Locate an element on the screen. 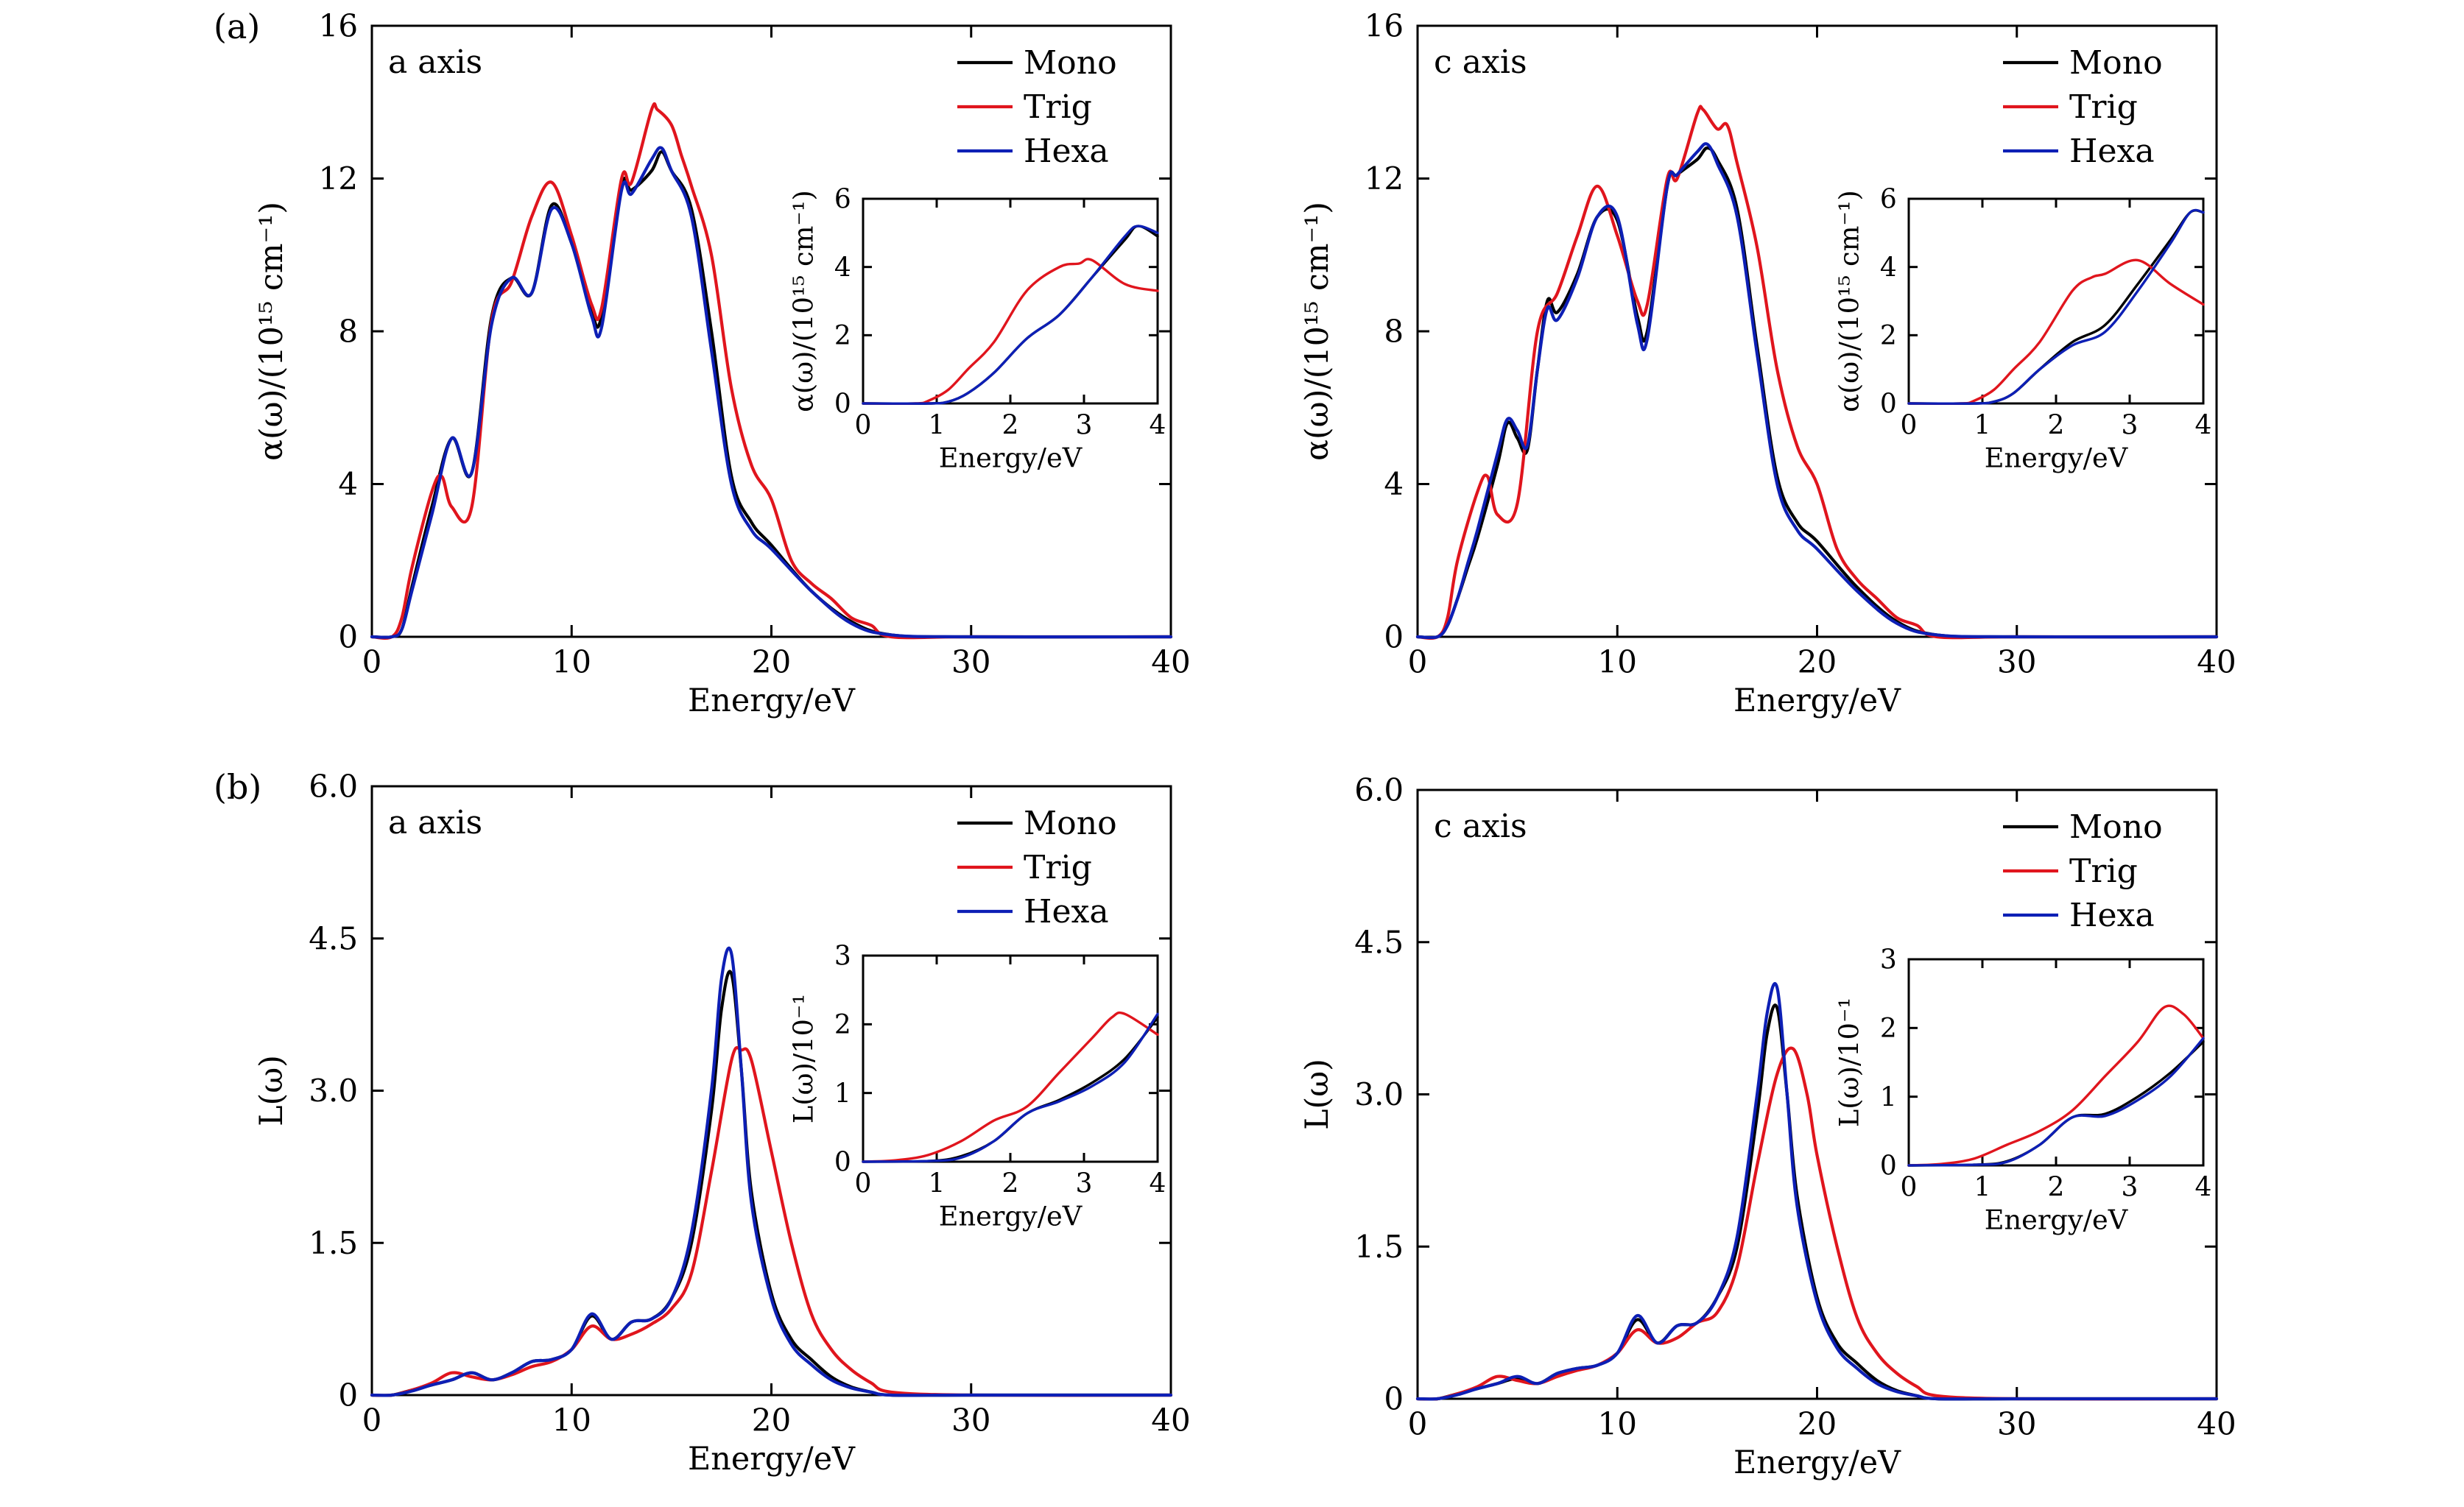 Image resolution: width=2464 pixels, height=1507 pixels. axis-annotation: c axis is located at coordinates (1480, 826).